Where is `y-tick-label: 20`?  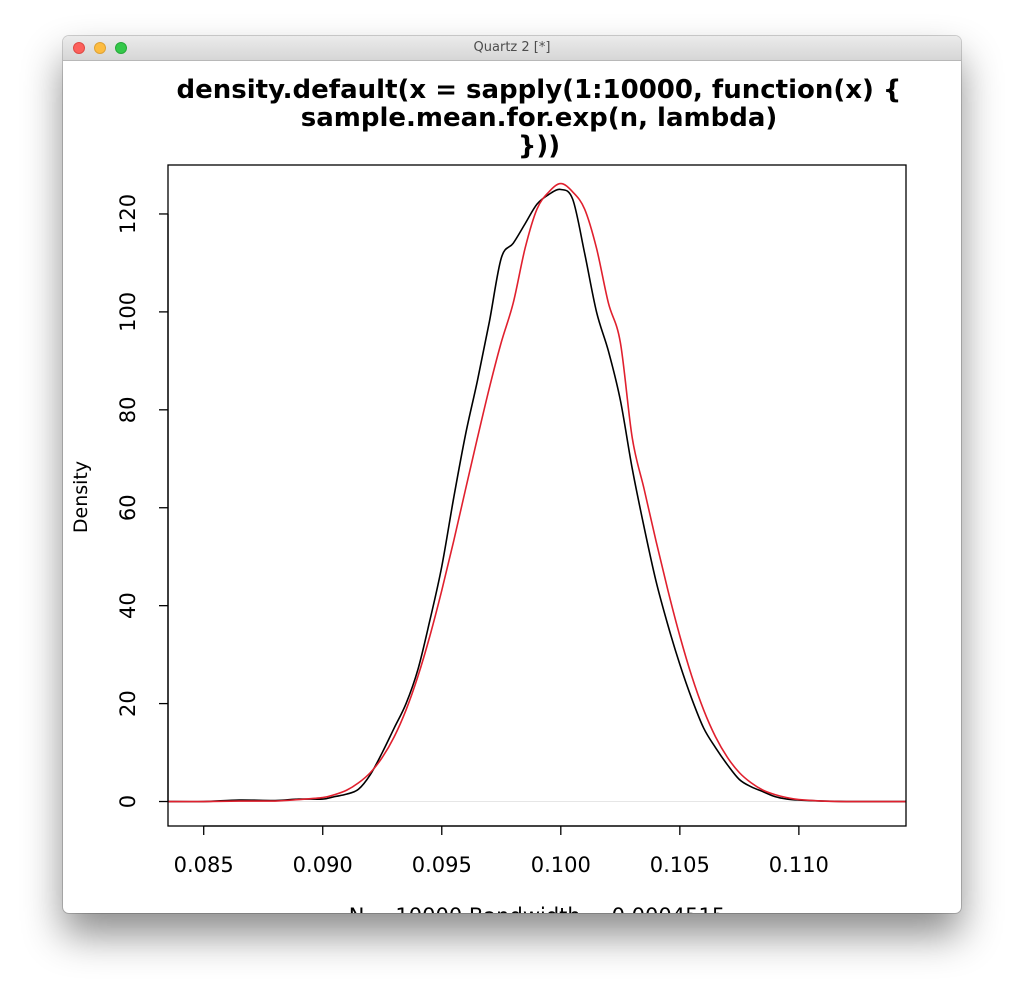
y-tick-label: 20 is located at coordinates (128, 703).